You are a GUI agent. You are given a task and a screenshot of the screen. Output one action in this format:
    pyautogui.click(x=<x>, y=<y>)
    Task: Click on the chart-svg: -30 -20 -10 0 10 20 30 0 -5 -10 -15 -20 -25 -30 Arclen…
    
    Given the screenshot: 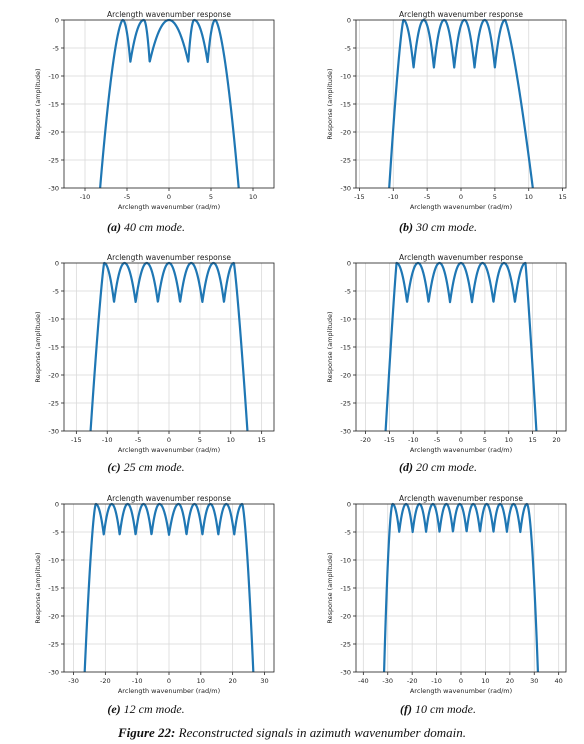 What is the action you would take?
    pyautogui.click(x=154, y=594)
    